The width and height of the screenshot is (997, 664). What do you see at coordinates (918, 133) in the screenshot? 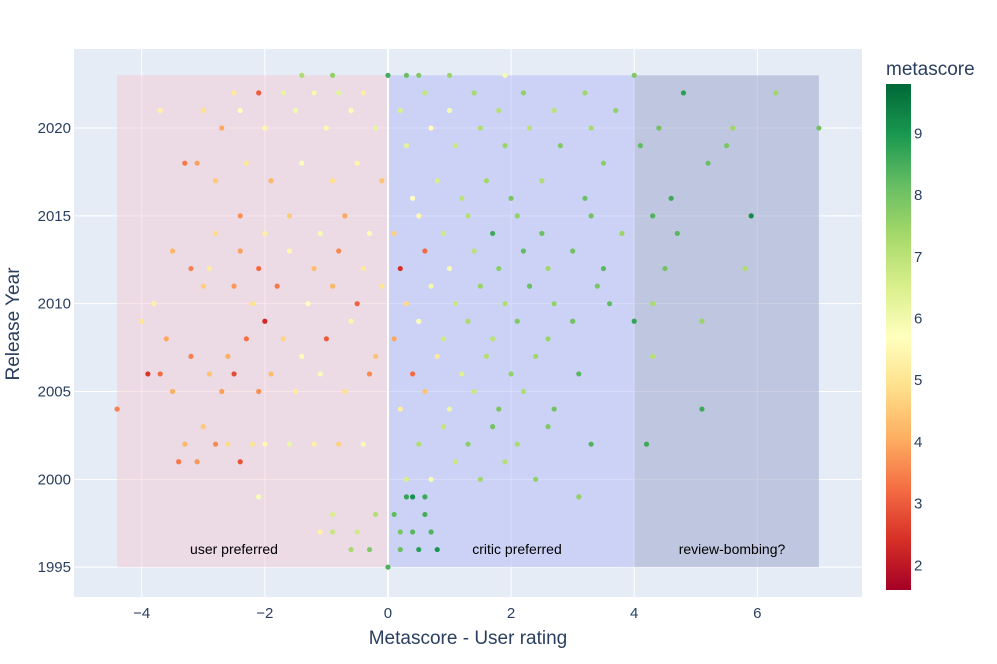
I see `colorbar-tick-label: 9` at bounding box center [918, 133].